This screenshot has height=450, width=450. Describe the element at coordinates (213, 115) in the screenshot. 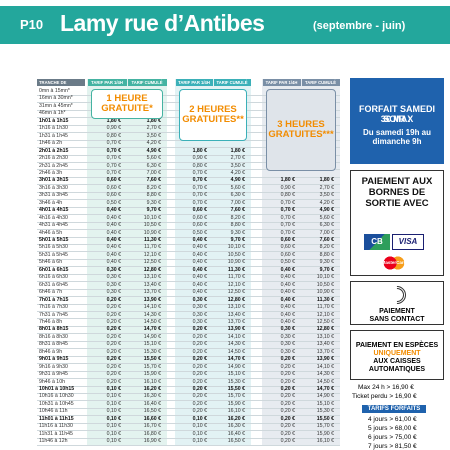

I see `free-period-box: 2 HEURES GRATUITES**` at that location.